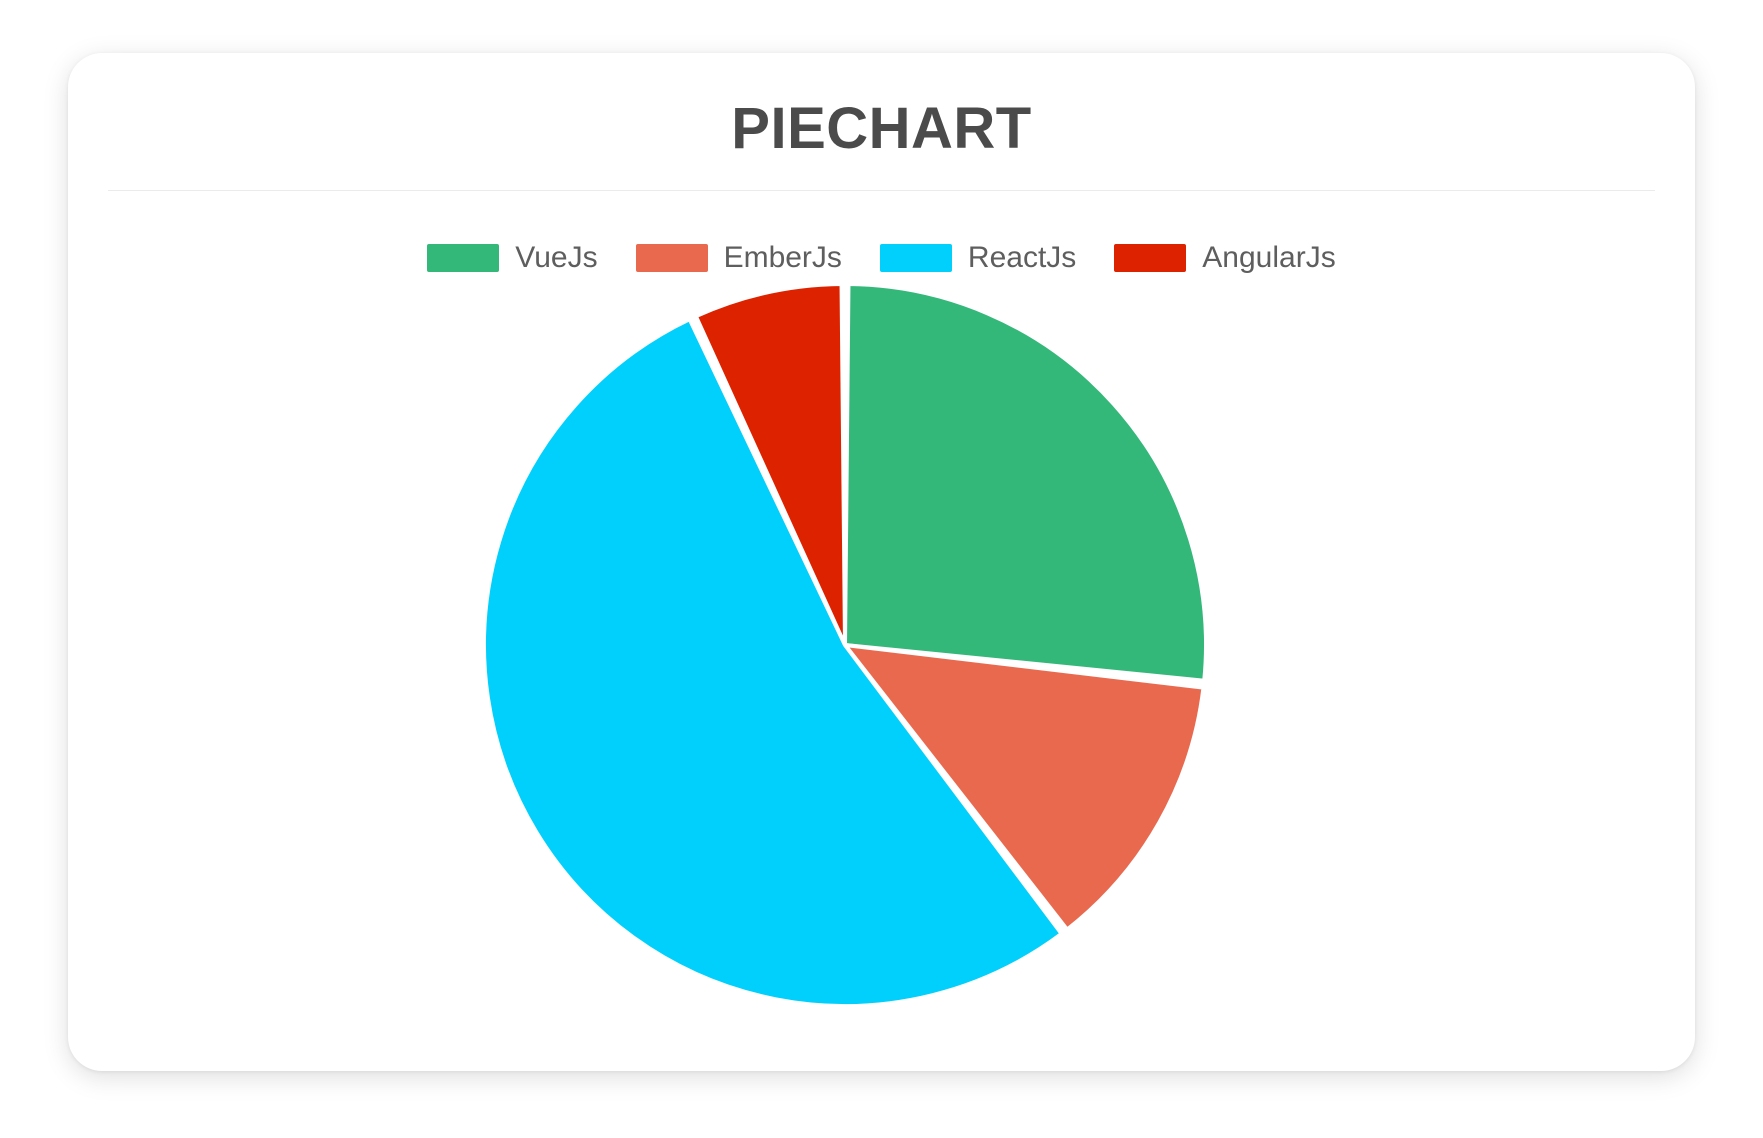 The width and height of the screenshot is (1763, 1138). Describe the element at coordinates (556, 257) in the screenshot. I see `legend-label-vuejs: VueJs` at that location.